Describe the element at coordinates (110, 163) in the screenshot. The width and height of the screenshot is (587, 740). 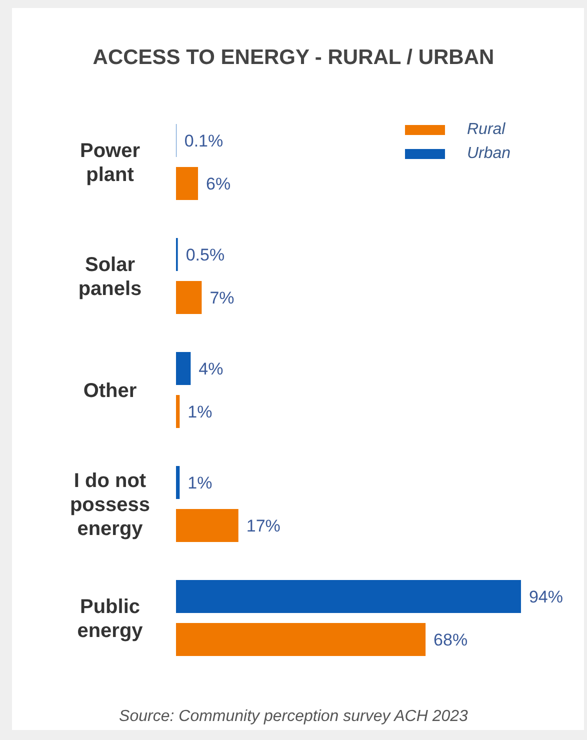
I see `y-tick-label: Power plant` at that location.